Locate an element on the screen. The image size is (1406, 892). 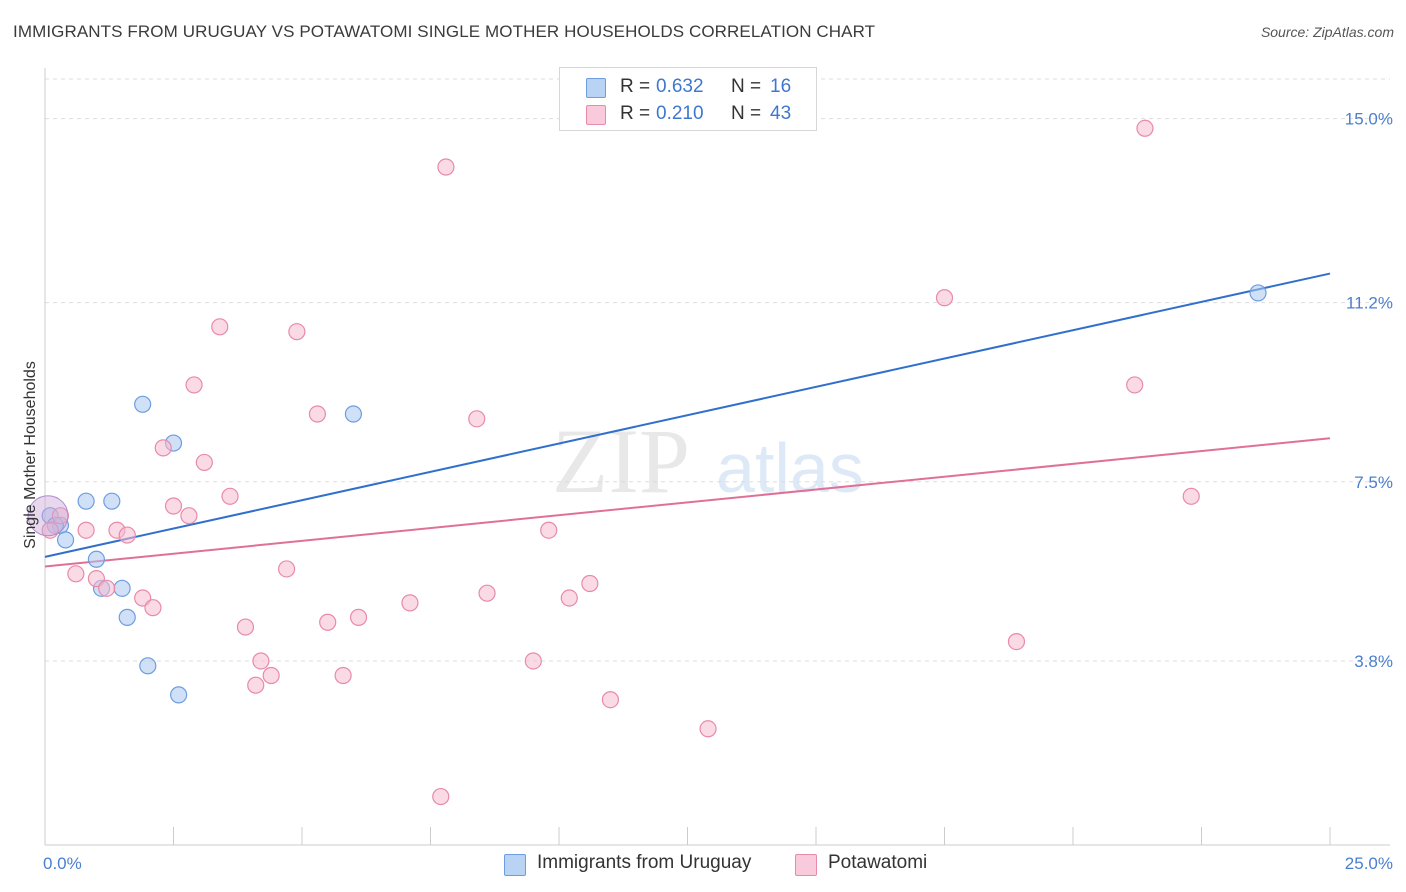
source-credit: Source: ZipAtlas.com is located at coordinates (1327, 32).